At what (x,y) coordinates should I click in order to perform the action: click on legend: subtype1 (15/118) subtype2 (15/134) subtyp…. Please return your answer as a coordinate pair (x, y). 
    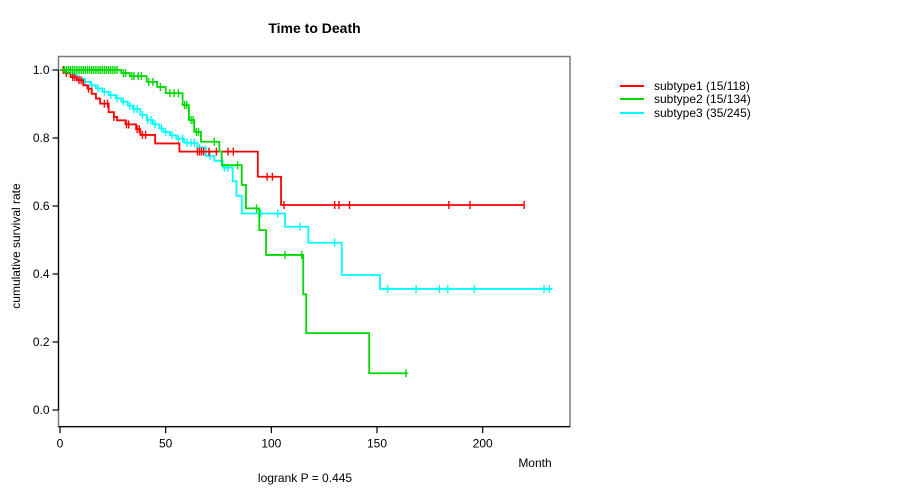
    Looking at the image, I should click on (685, 99).